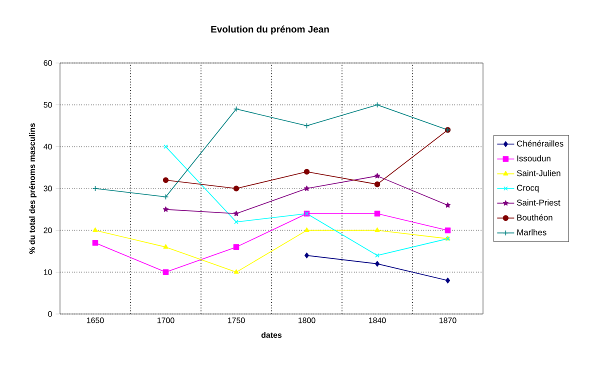  Describe the element at coordinates (531, 232) in the screenshot. I see `legend-label: Marlhes` at that location.